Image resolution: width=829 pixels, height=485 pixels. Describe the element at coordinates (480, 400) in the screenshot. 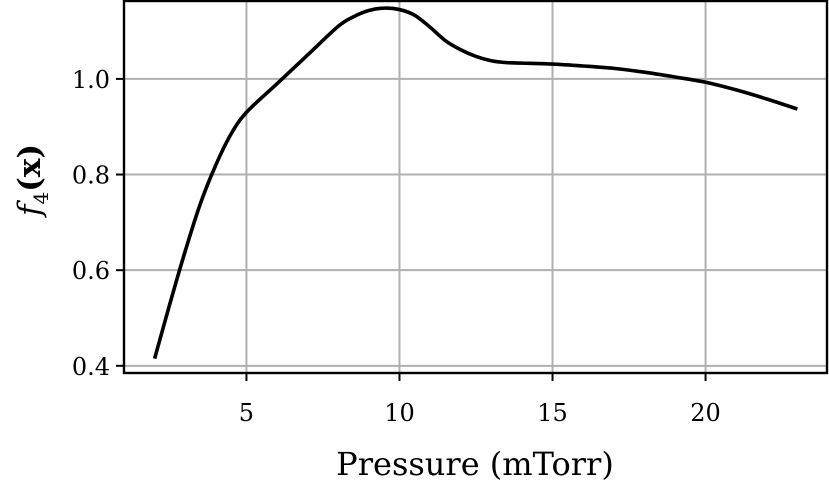

I see `x-axis-ticks: 5 10 15 20` at that location.